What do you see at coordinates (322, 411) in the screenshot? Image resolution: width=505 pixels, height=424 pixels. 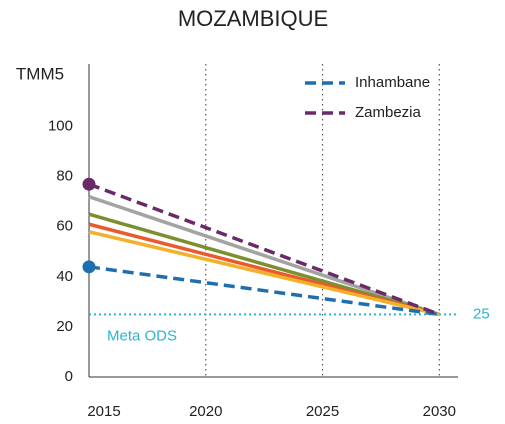 I see `x-tick-label: 2025` at bounding box center [322, 411].